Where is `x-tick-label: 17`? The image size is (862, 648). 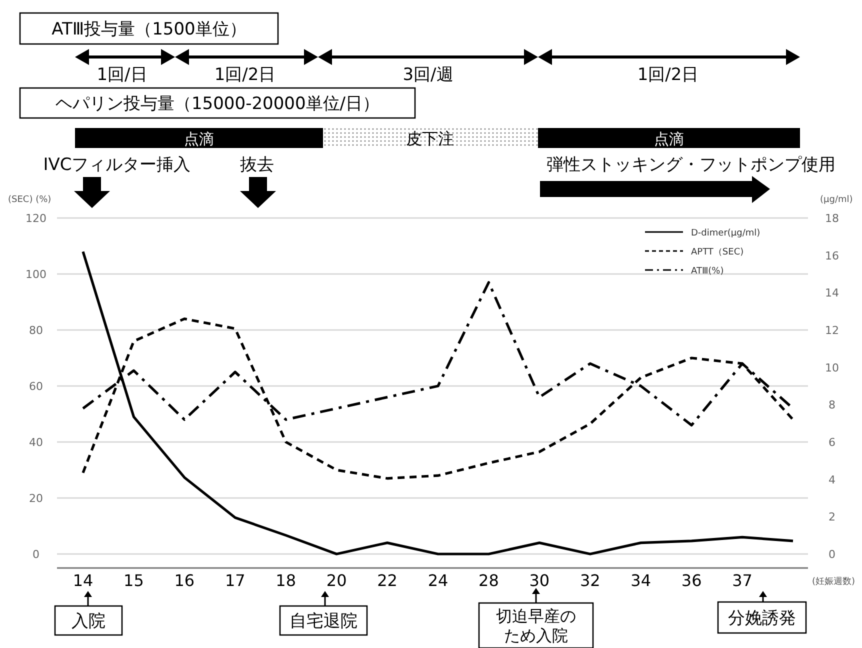
x-tick-label: 17 is located at coordinates (235, 580).